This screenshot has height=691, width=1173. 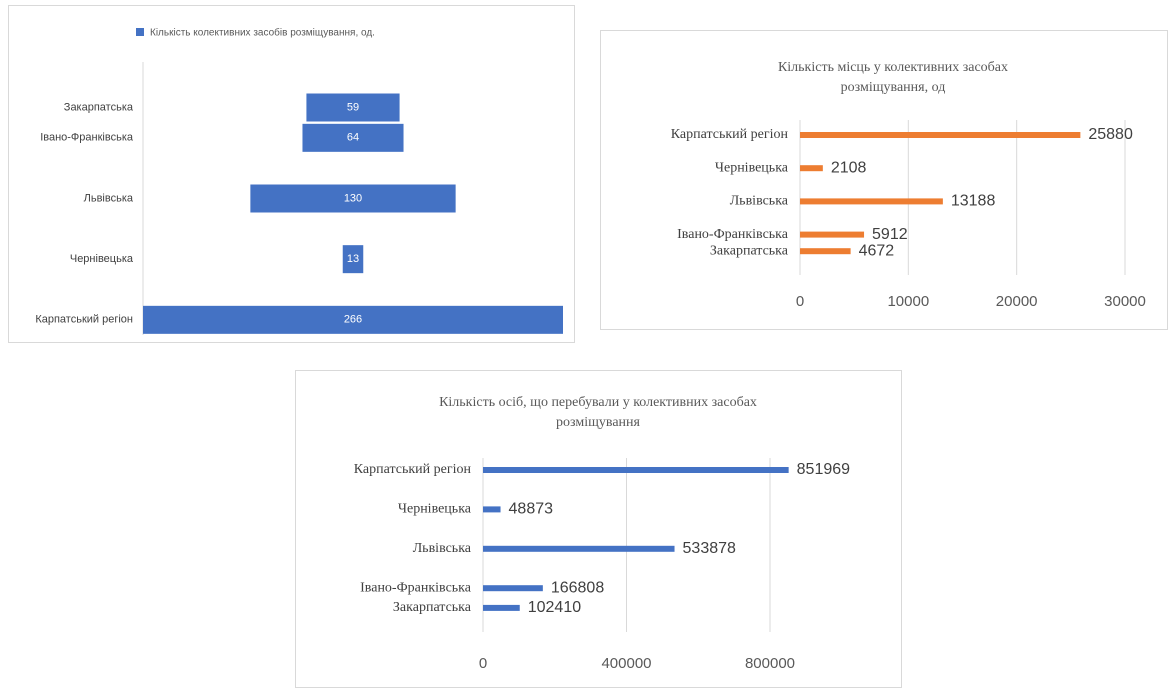 I want to click on x-tick-label: 30000, so click(x=1125, y=301).